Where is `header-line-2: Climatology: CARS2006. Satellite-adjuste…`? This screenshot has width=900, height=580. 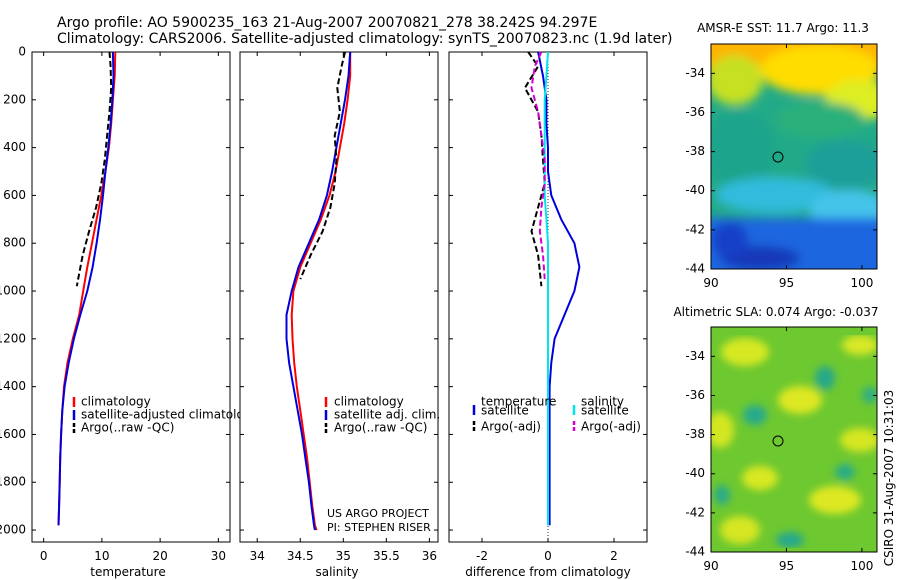 header-line-2: Climatology: CARS2006. Satellite-adjuste… is located at coordinates (364, 39).